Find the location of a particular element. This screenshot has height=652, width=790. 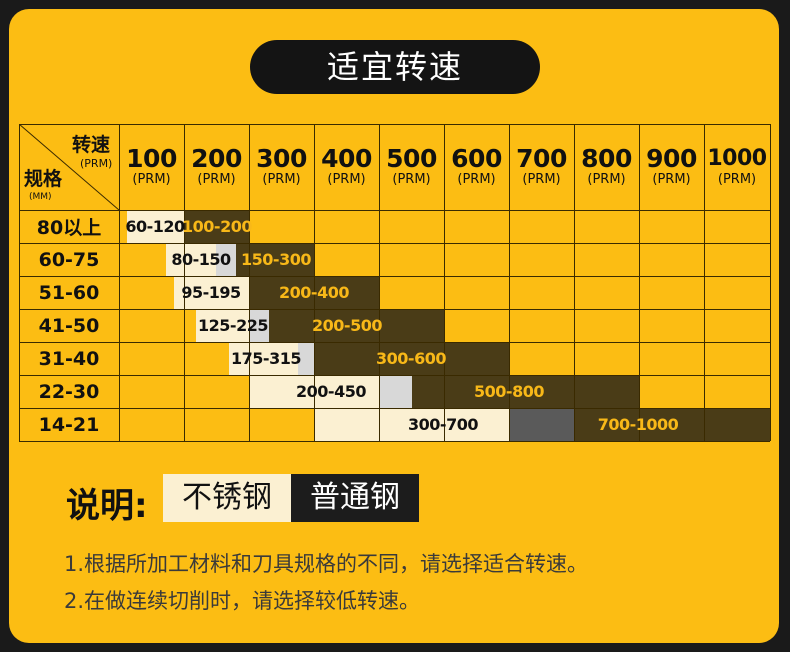

legend-label: 说明: is located at coordinates (107, 506).